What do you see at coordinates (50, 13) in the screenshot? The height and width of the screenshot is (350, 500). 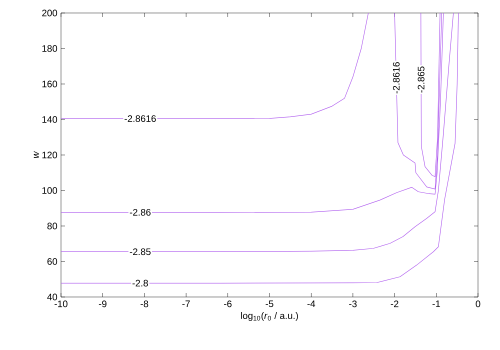 I see `y-tick-label: 200` at bounding box center [50, 13].